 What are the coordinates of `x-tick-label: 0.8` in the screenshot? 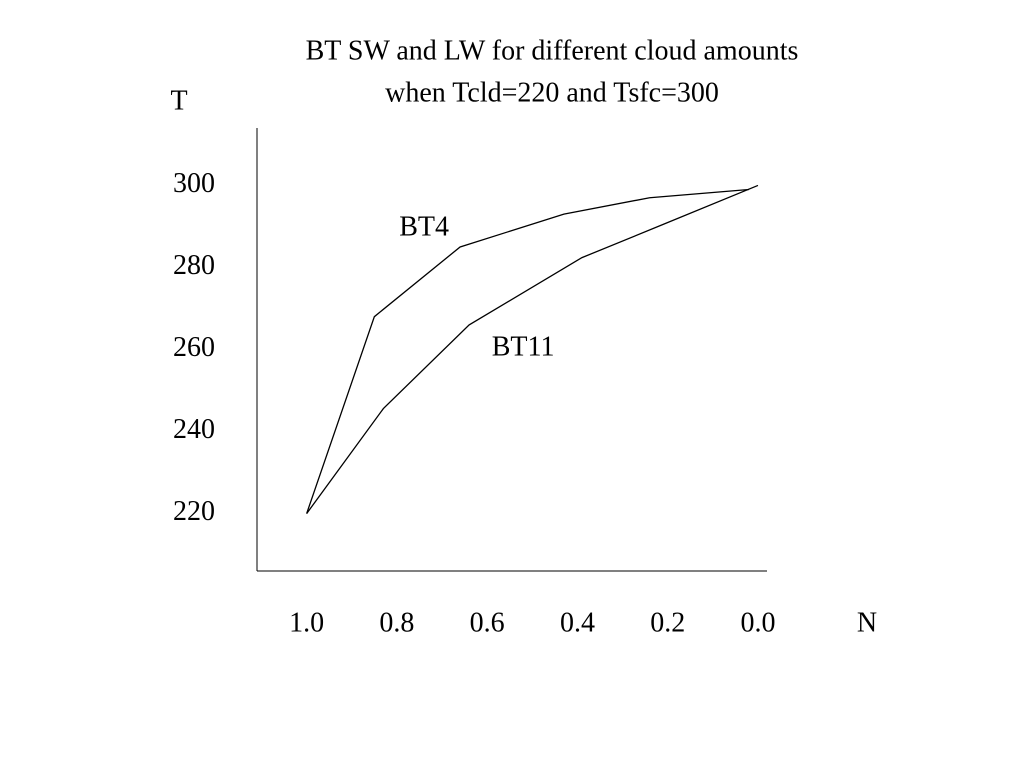 It's located at (396, 622).